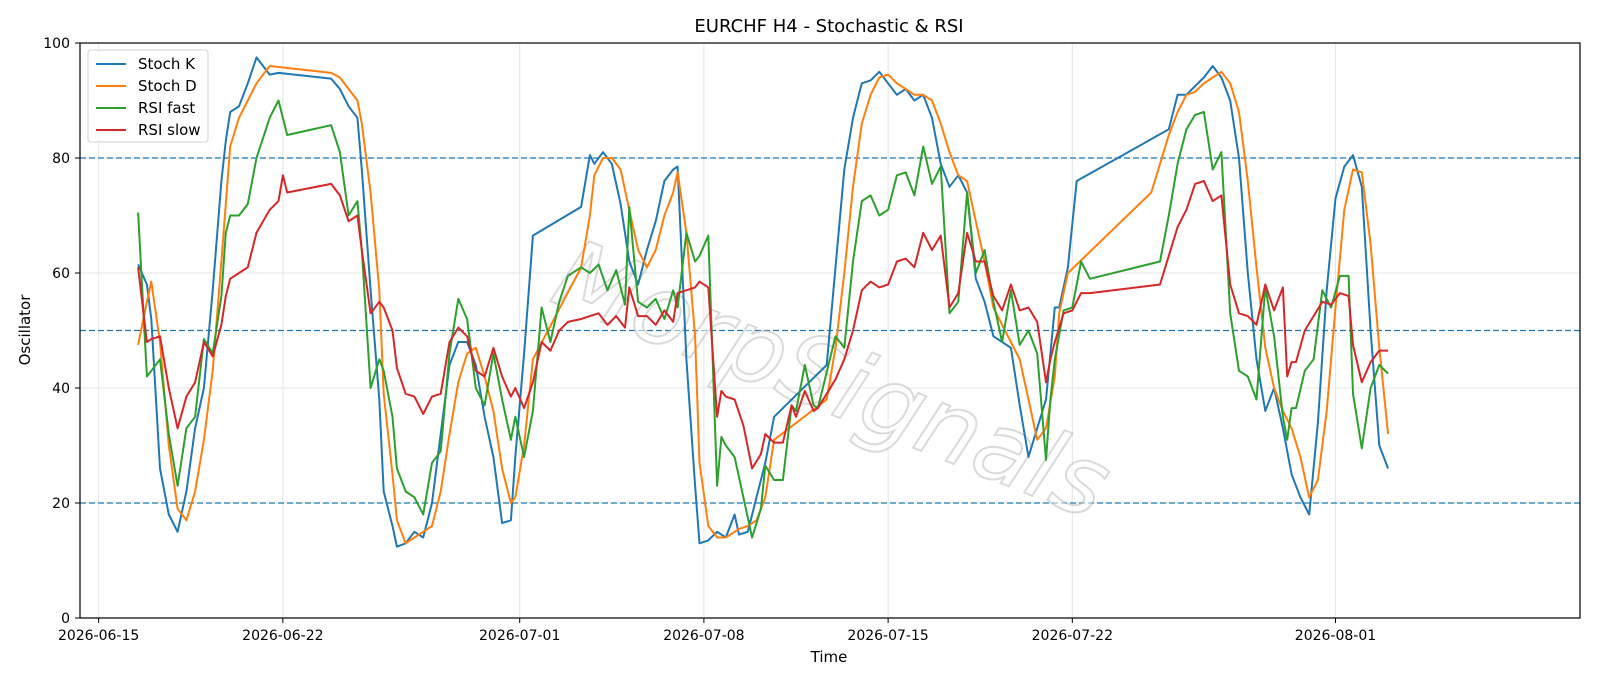  Describe the element at coordinates (887, 636) in the screenshot. I see `x-tick-label: 2026-07-15` at that location.